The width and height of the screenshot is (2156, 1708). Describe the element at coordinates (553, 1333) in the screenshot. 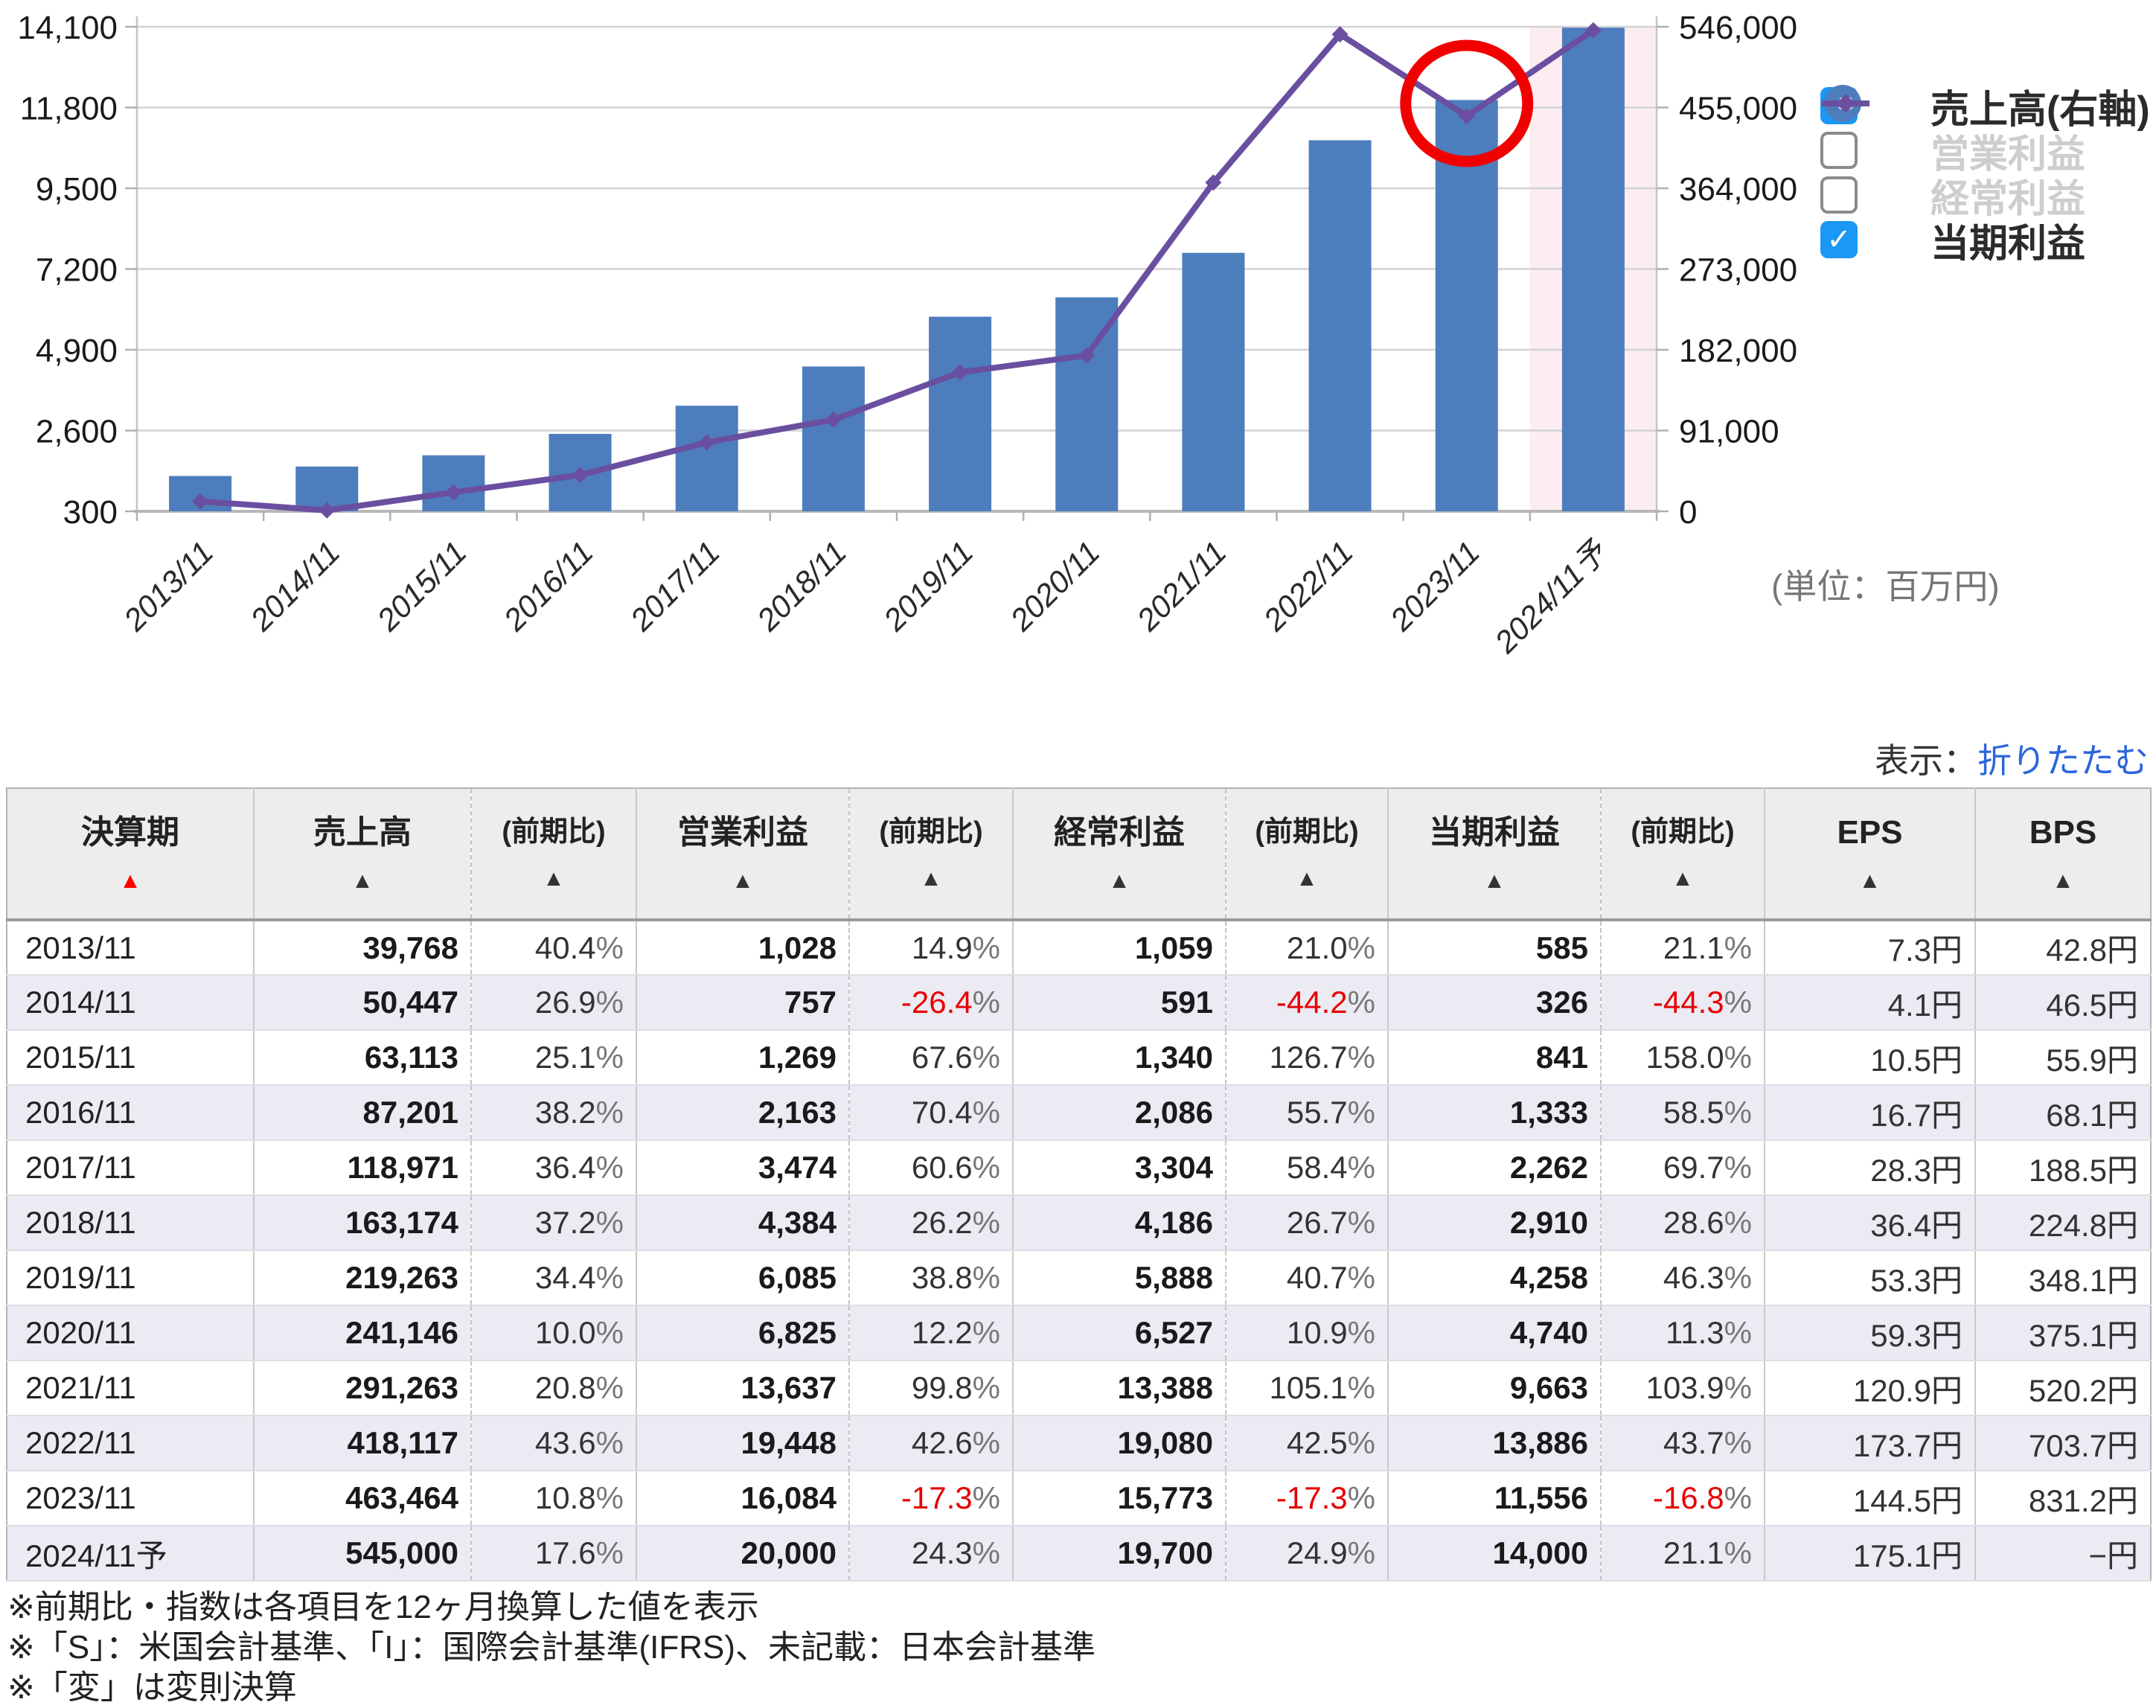

I see `value-cell: 10.0%` at that location.